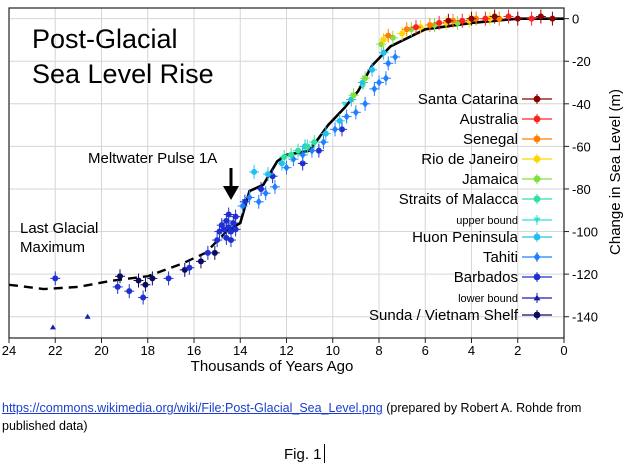 The image size is (629, 471). Describe the element at coordinates (585, 274) in the screenshot. I see `y-tick-label: -120` at that location.